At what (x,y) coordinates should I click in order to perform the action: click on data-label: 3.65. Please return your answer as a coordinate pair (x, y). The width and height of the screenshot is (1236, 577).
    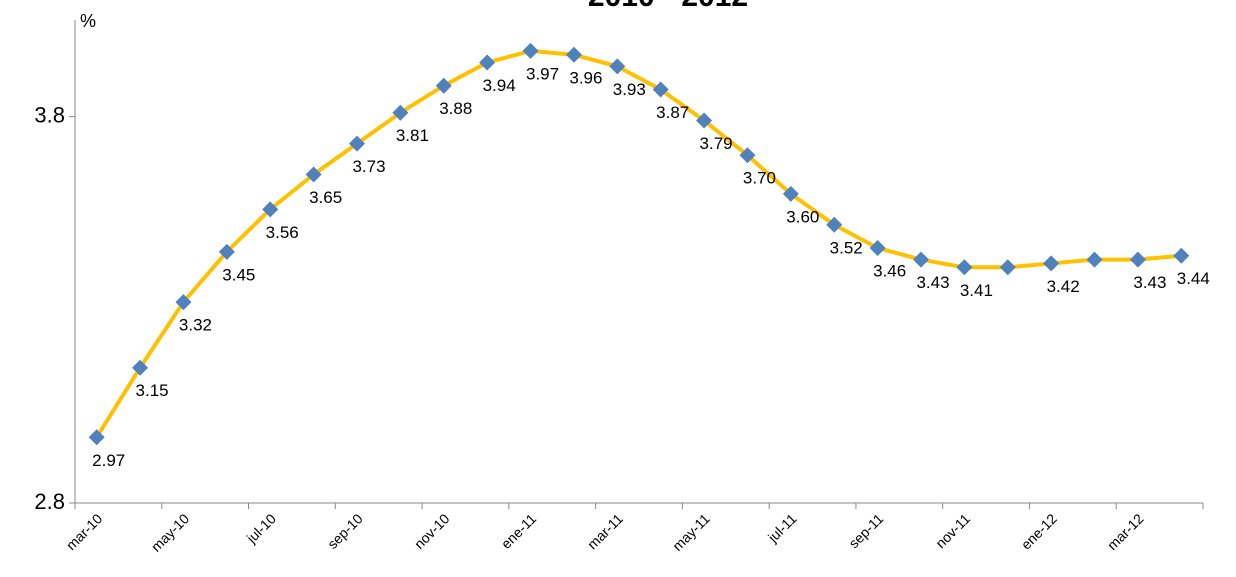
    Looking at the image, I should click on (325, 197).